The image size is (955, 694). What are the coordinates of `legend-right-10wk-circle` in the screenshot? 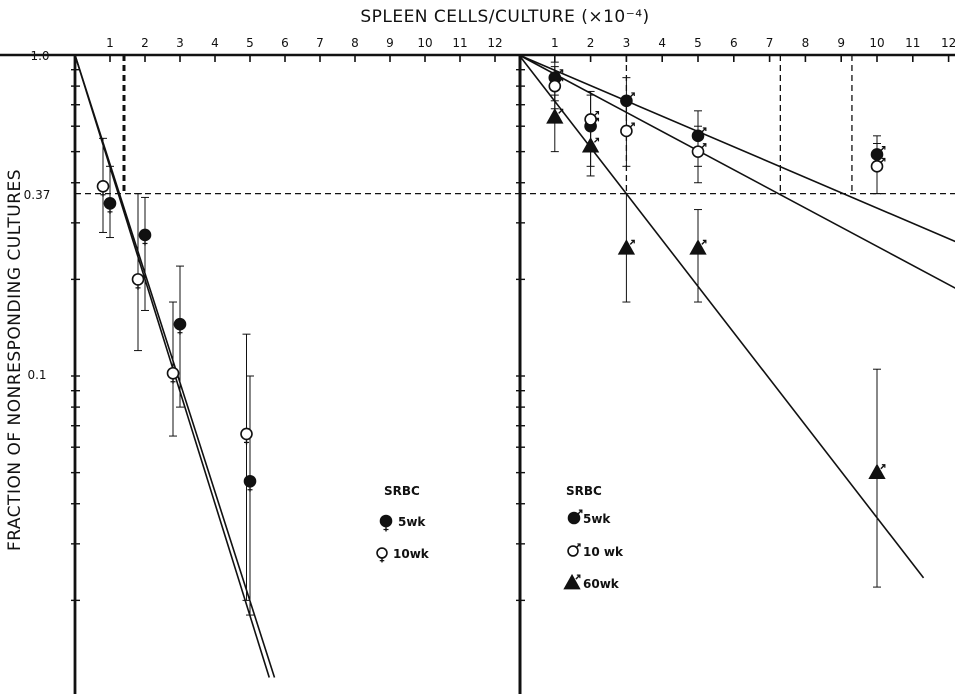 It's located at (573, 551).